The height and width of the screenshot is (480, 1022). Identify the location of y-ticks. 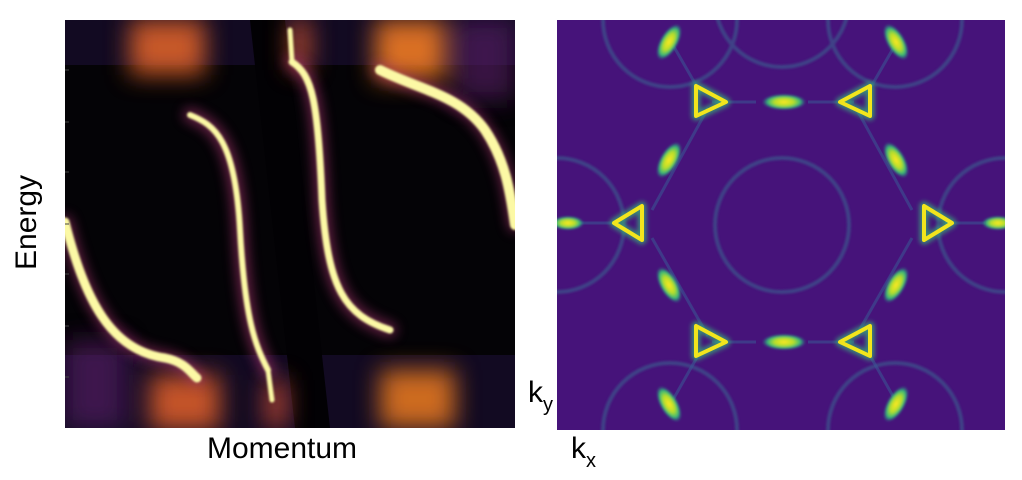
(67, 223).